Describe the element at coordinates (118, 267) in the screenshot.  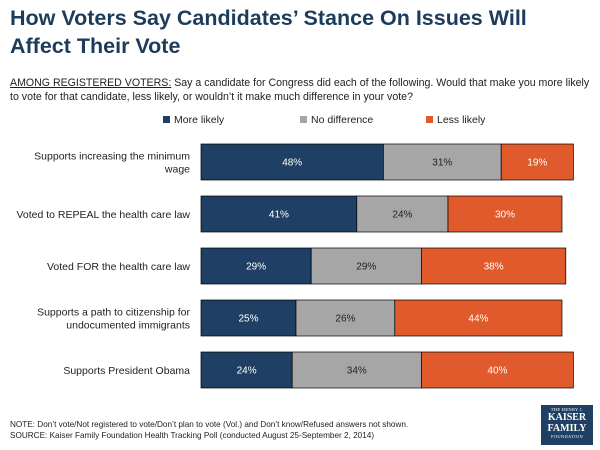
I see `category-label: Voted FOR the health care law` at that location.